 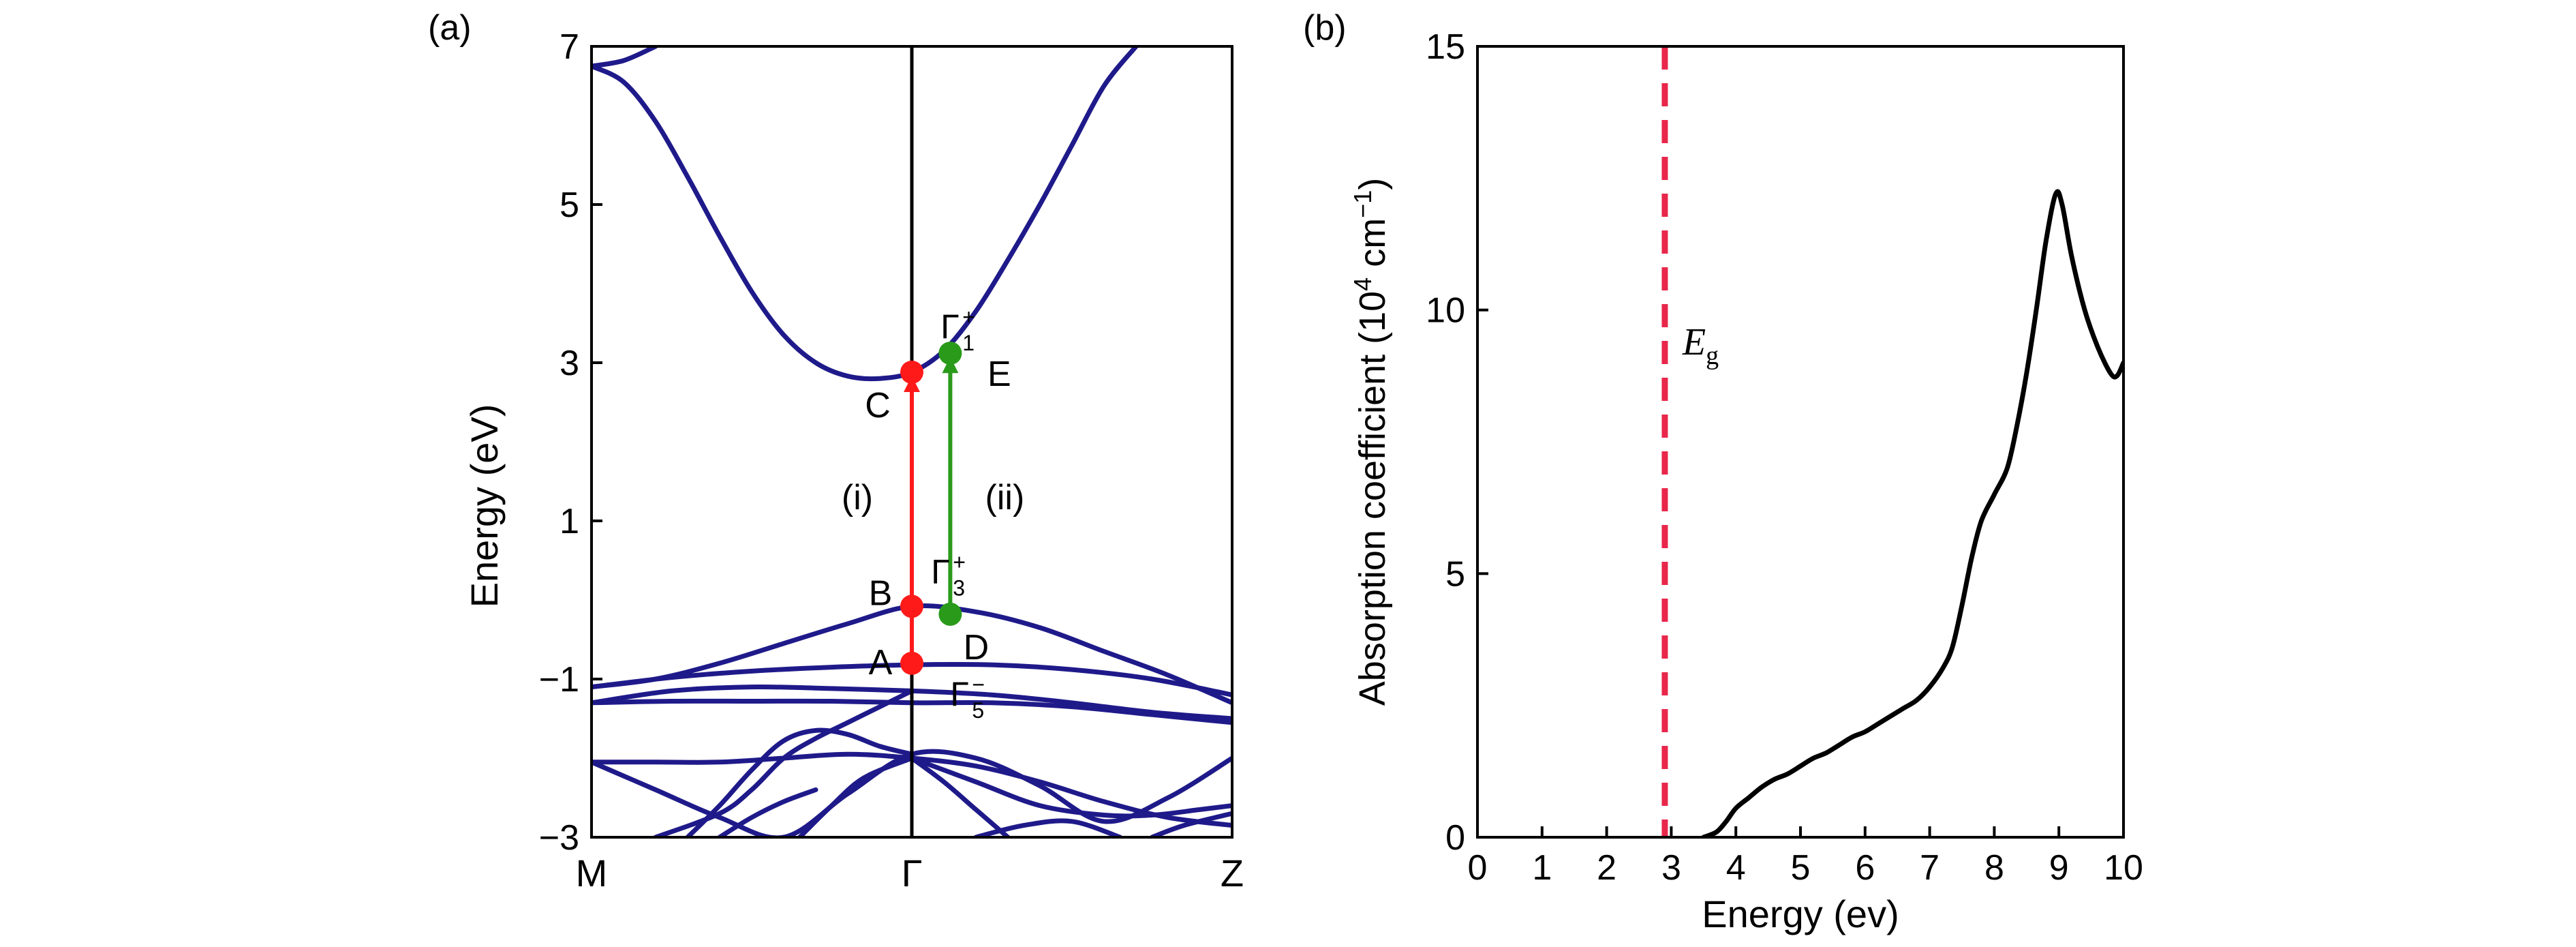 What do you see at coordinates (570, 443) in the screenshot?
I see `y-ticks-a: −3 −1 1 3 5 7` at bounding box center [570, 443].